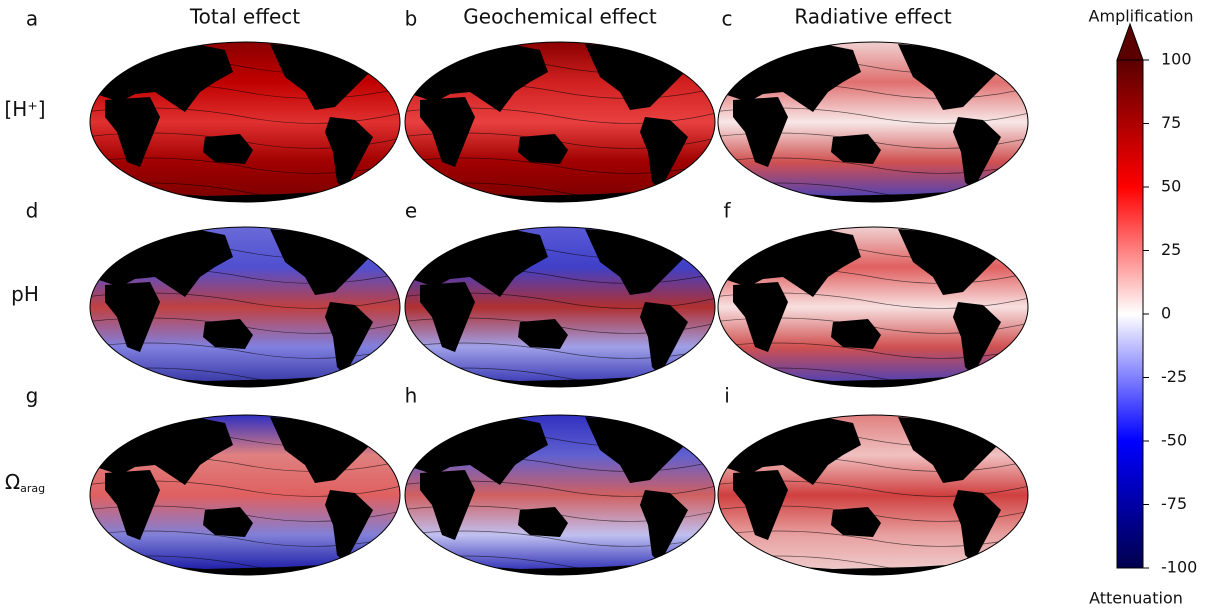 This screenshot has width=1206, height=614. Describe the element at coordinates (1174, 376) in the screenshot. I see `colorbar-tick-label: -25` at that location.